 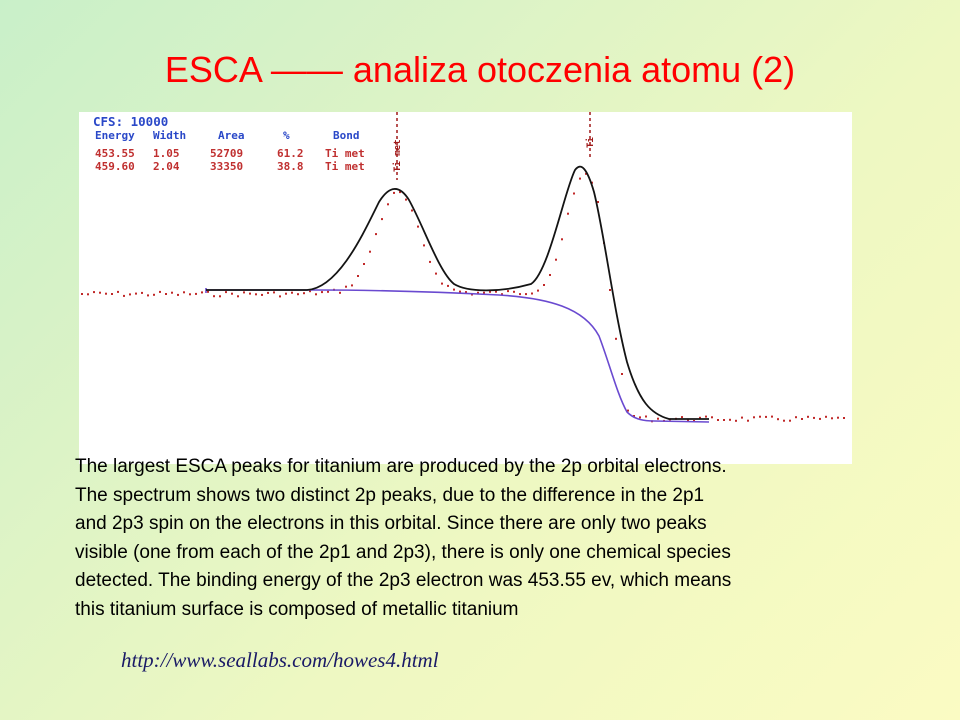 I want to click on table-row: 453.55 1.05 52709 61.2 Ti met, so click(x=230, y=153).